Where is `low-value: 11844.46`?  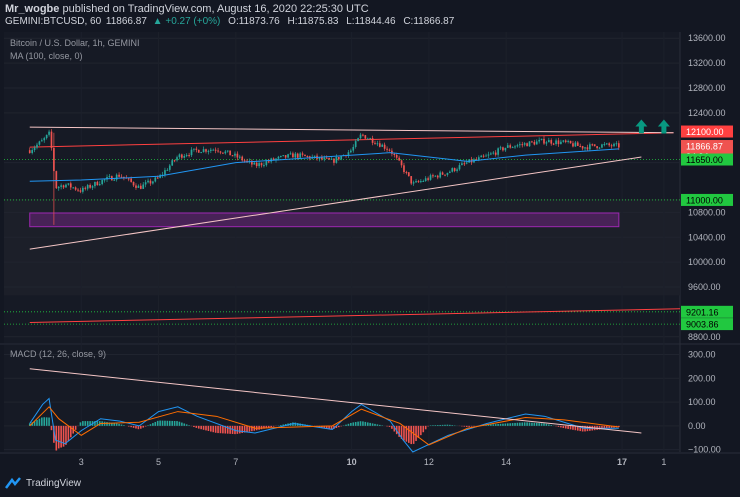 low-value: 11844.46 is located at coordinates (375, 21).